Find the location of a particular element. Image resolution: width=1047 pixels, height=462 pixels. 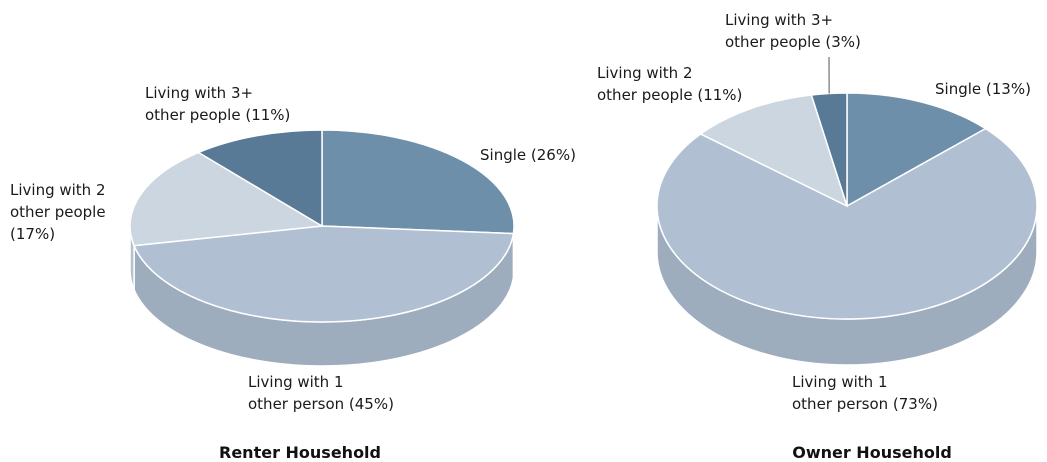

owner-household-title: Owner Household is located at coordinates (872, 452).